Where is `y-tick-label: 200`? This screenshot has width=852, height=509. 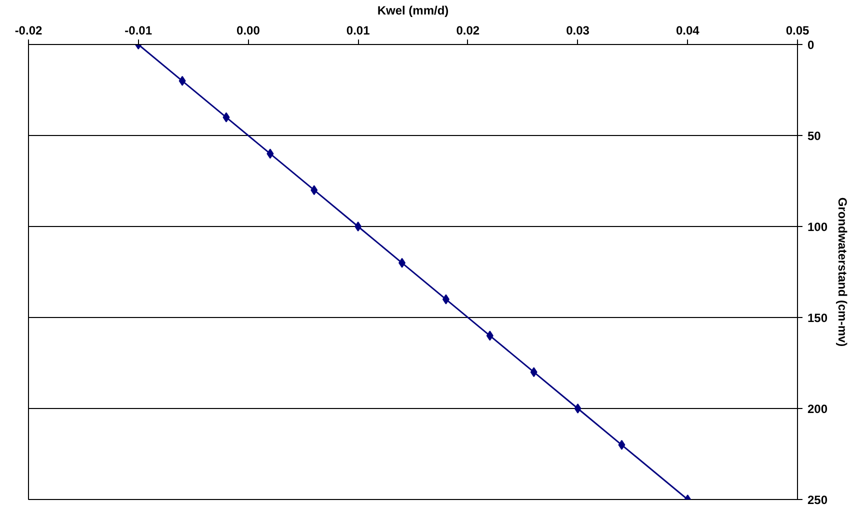 y-tick-label: 200 is located at coordinates (818, 409).